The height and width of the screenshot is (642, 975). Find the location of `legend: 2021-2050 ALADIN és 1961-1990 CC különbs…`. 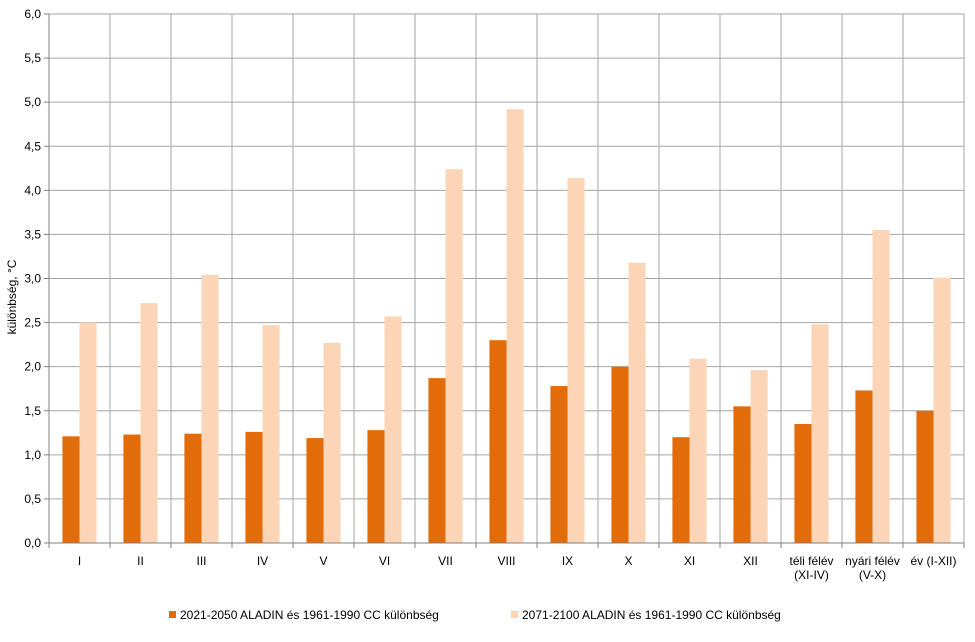

legend: 2021-2050 ALADIN és 1961-1990 CC különbs… is located at coordinates (475, 615).